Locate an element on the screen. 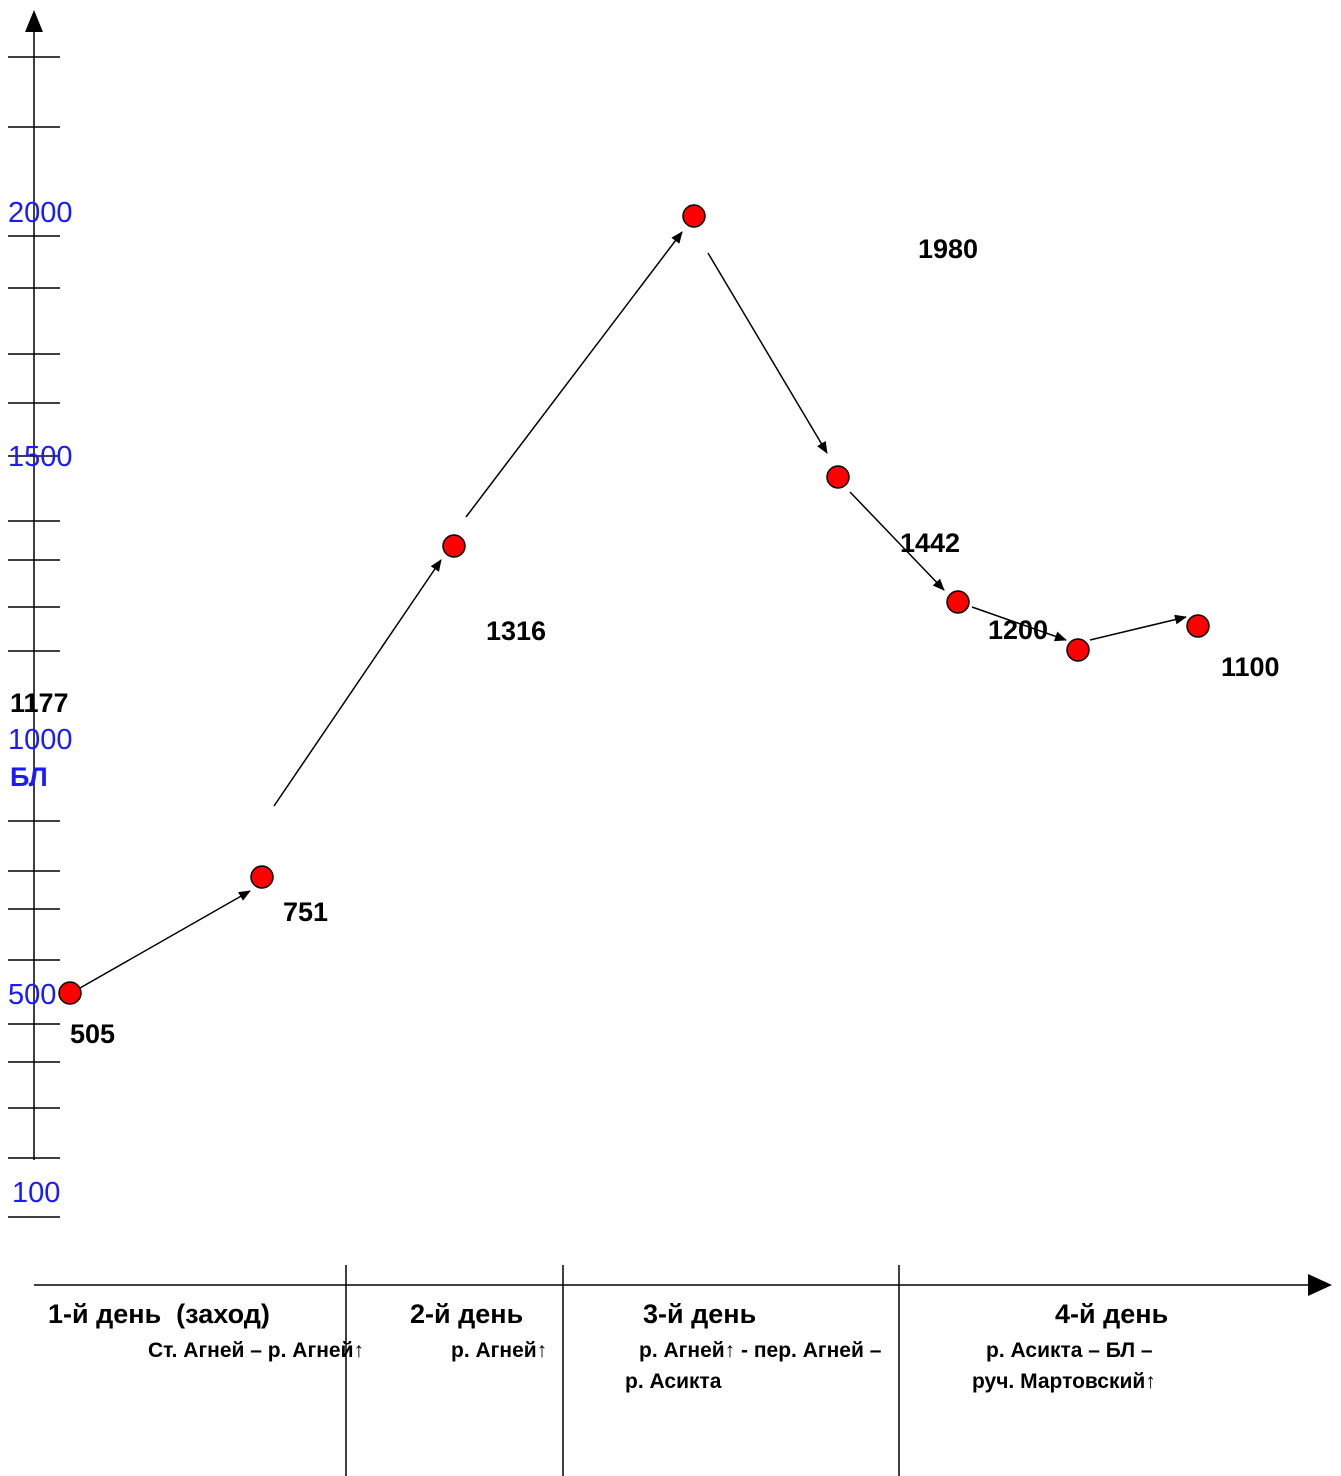 This screenshot has height=1476, width=1341. point-value-label: 1100 is located at coordinates (1250, 667).